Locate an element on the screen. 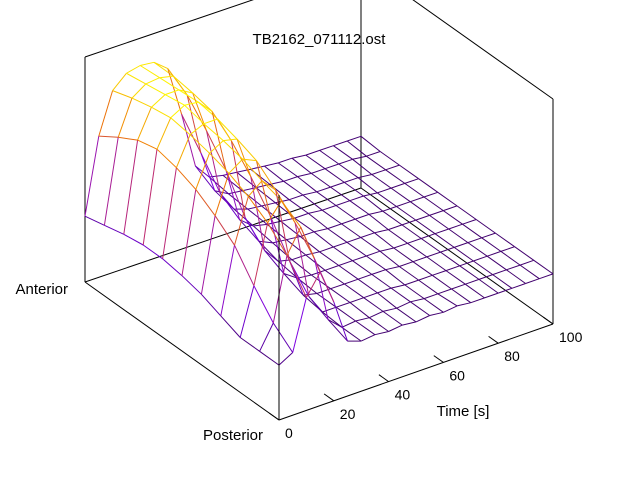  x-tick-mark is located at coordinates (438, 359).